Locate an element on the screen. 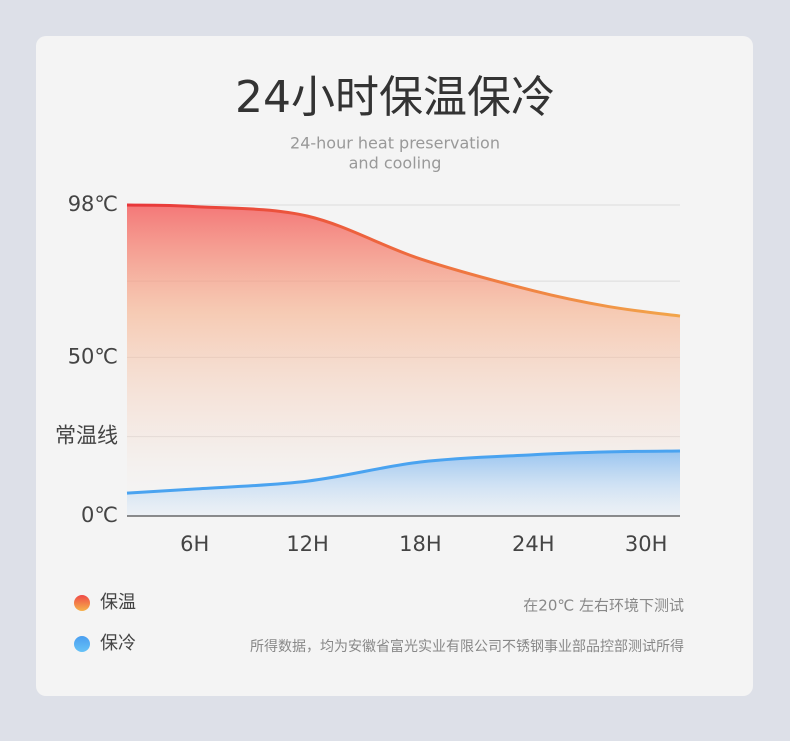  legend-label: 保冷 is located at coordinates (118, 643).